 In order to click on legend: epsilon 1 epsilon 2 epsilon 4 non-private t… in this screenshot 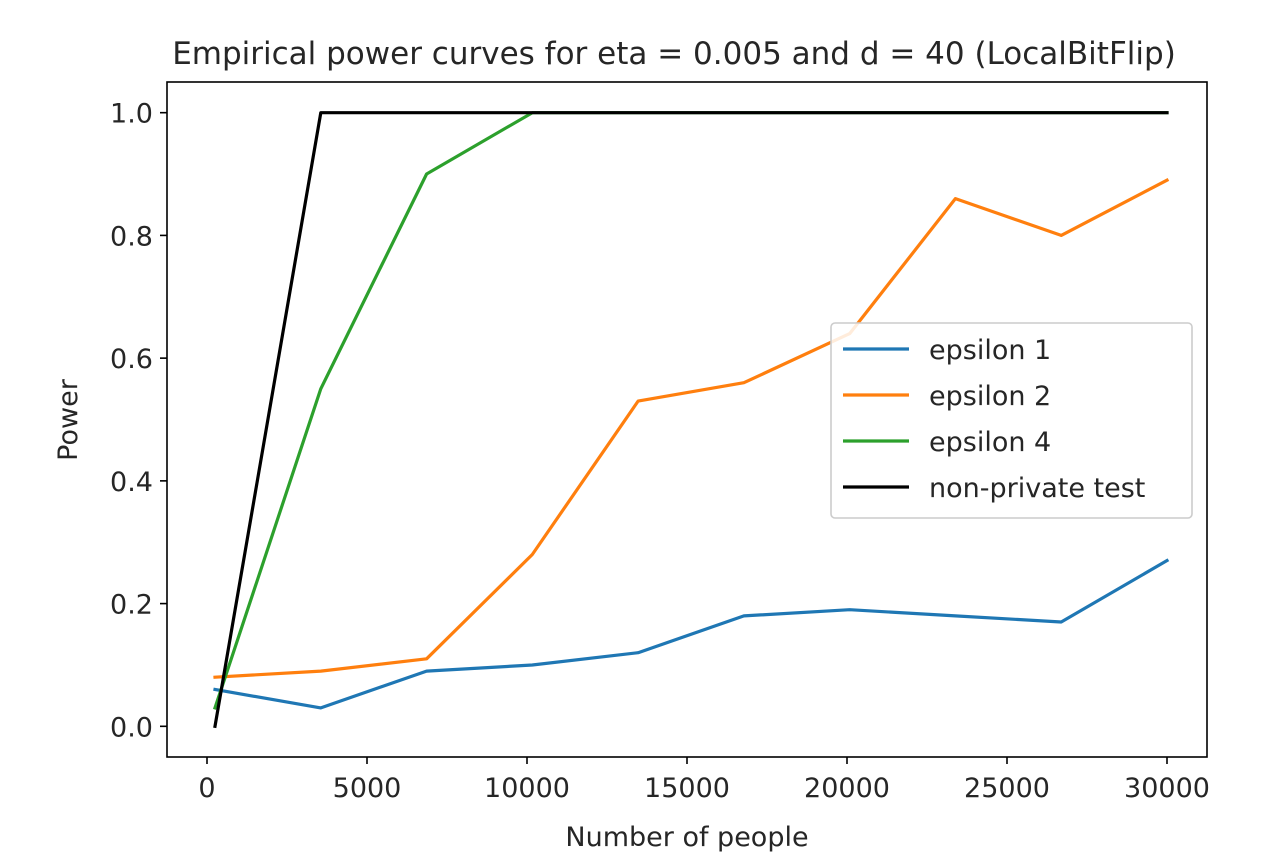, I will do `click(1011, 420)`.